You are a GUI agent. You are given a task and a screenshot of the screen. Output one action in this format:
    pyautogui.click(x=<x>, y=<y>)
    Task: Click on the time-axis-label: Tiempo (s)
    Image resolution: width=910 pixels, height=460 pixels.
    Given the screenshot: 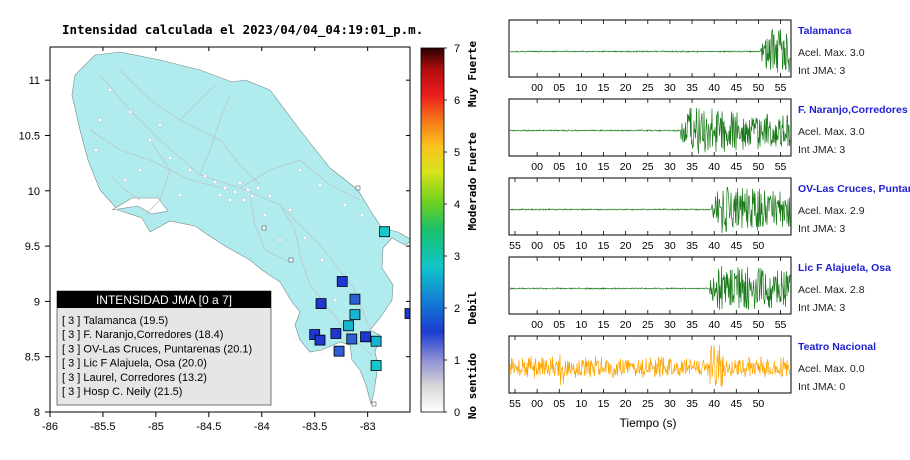 What is the action you would take?
    pyautogui.click(x=648, y=423)
    